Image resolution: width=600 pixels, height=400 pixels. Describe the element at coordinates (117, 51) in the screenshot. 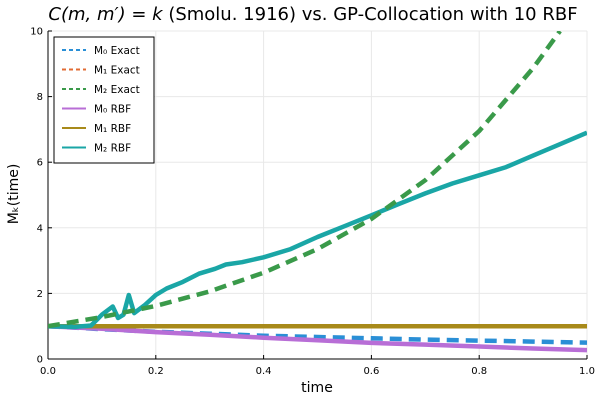

I see `legend-label-0: M₀ Exact` at that location.